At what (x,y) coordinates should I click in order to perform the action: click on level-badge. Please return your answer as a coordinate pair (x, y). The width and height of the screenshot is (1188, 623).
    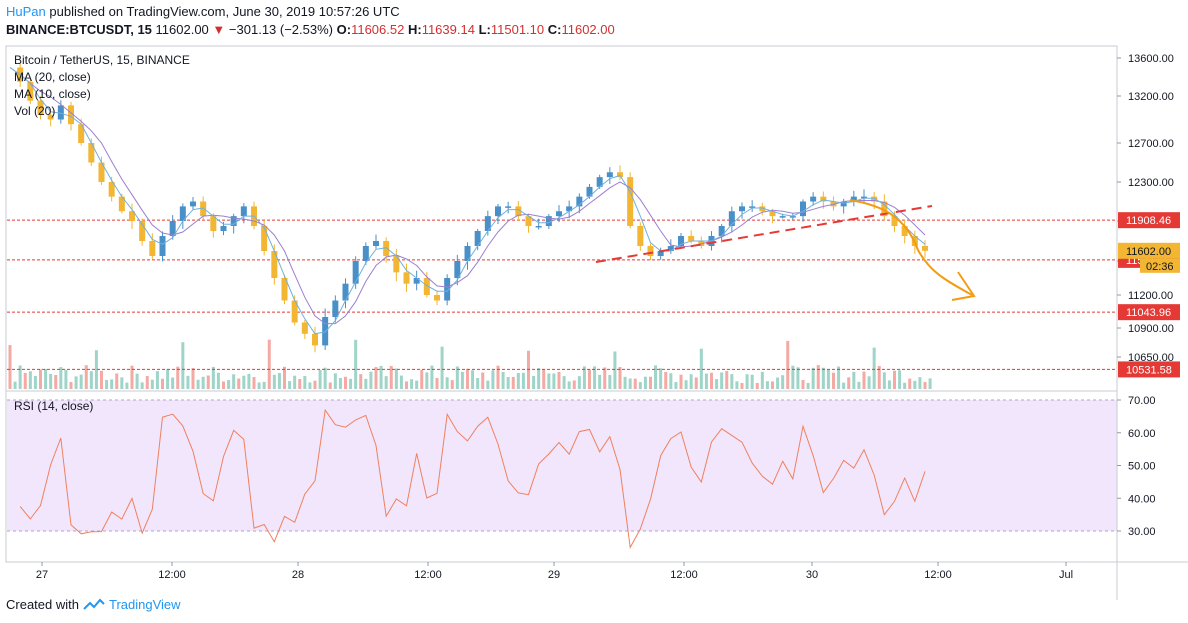
    Looking at the image, I should click on (1149, 220).